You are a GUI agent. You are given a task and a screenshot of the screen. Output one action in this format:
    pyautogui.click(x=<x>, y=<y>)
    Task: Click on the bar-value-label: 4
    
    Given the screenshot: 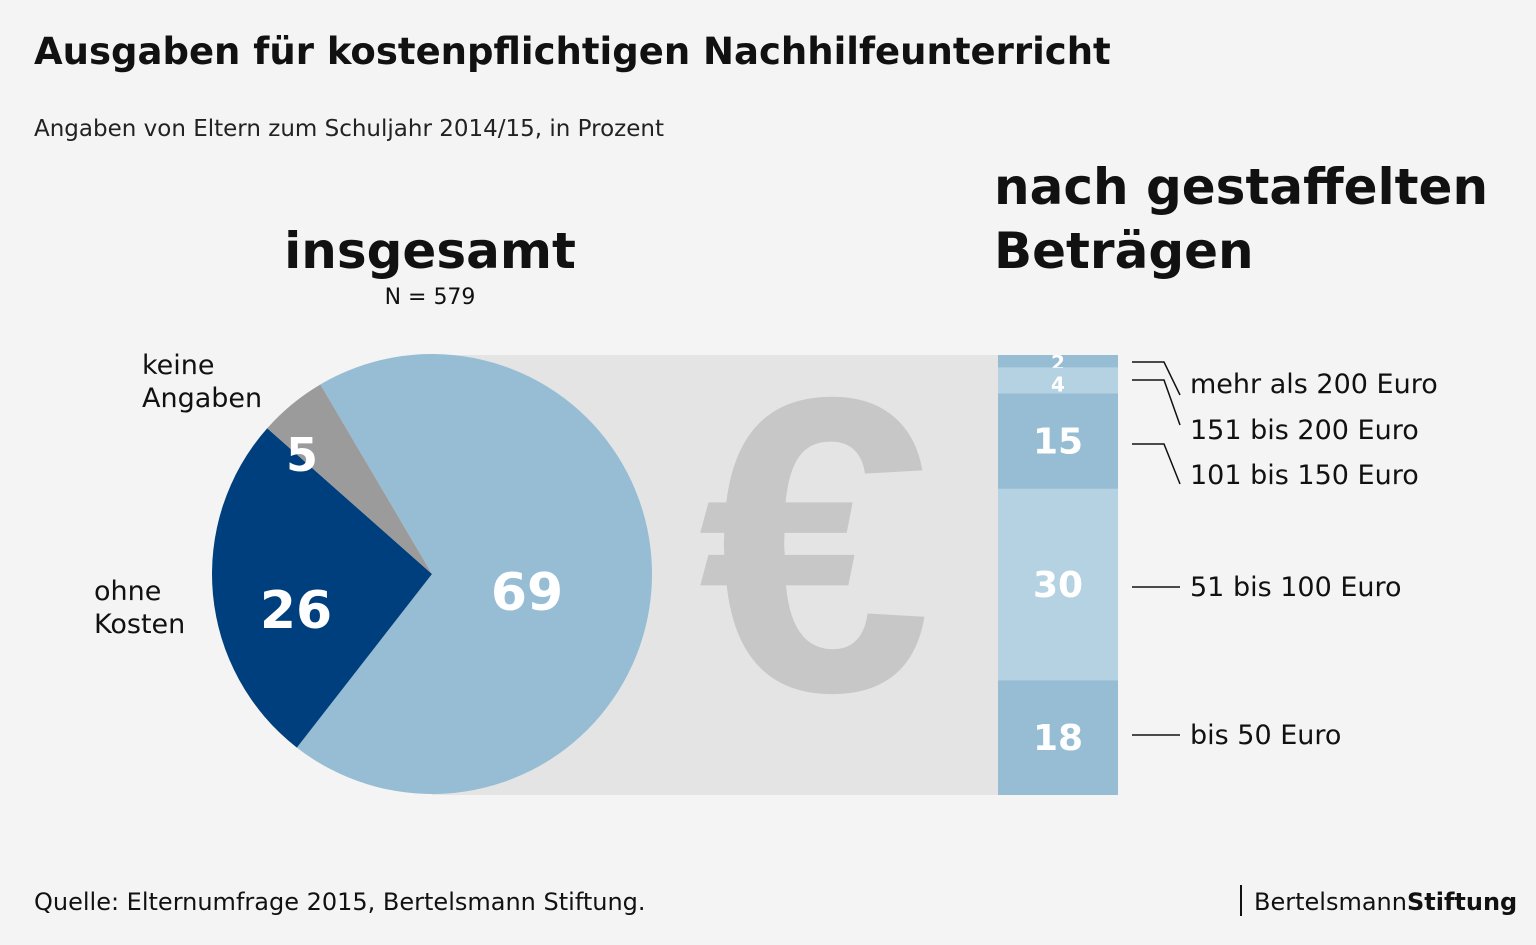 What is the action you would take?
    pyautogui.click(x=1058, y=384)
    